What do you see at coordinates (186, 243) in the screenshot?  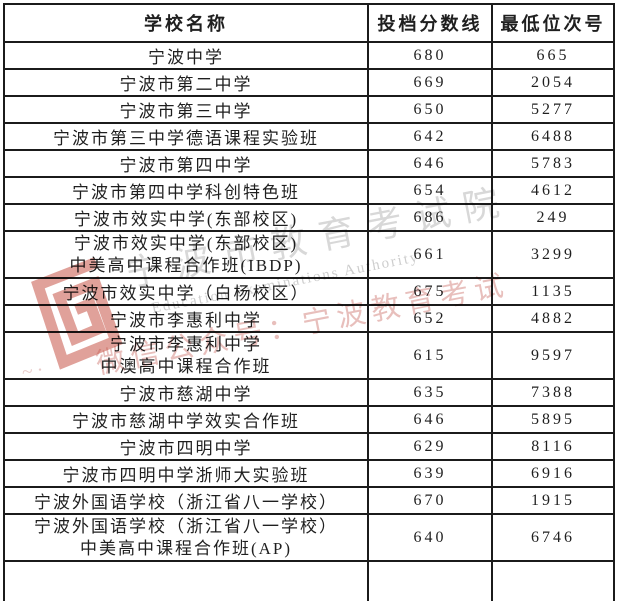 I see `school-name-line1: 宁波市效实中学(东部校区)` at bounding box center [186, 243].